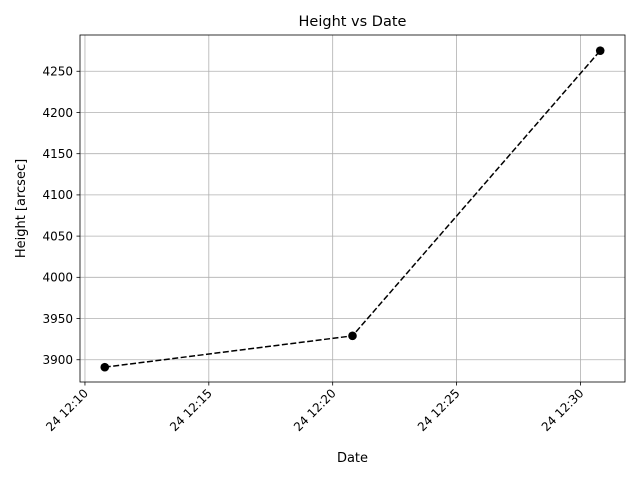  Describe the element at coordinates (21, 208) in the screenshot. I see `y-axis-title: Height [arcsec]` at that location.